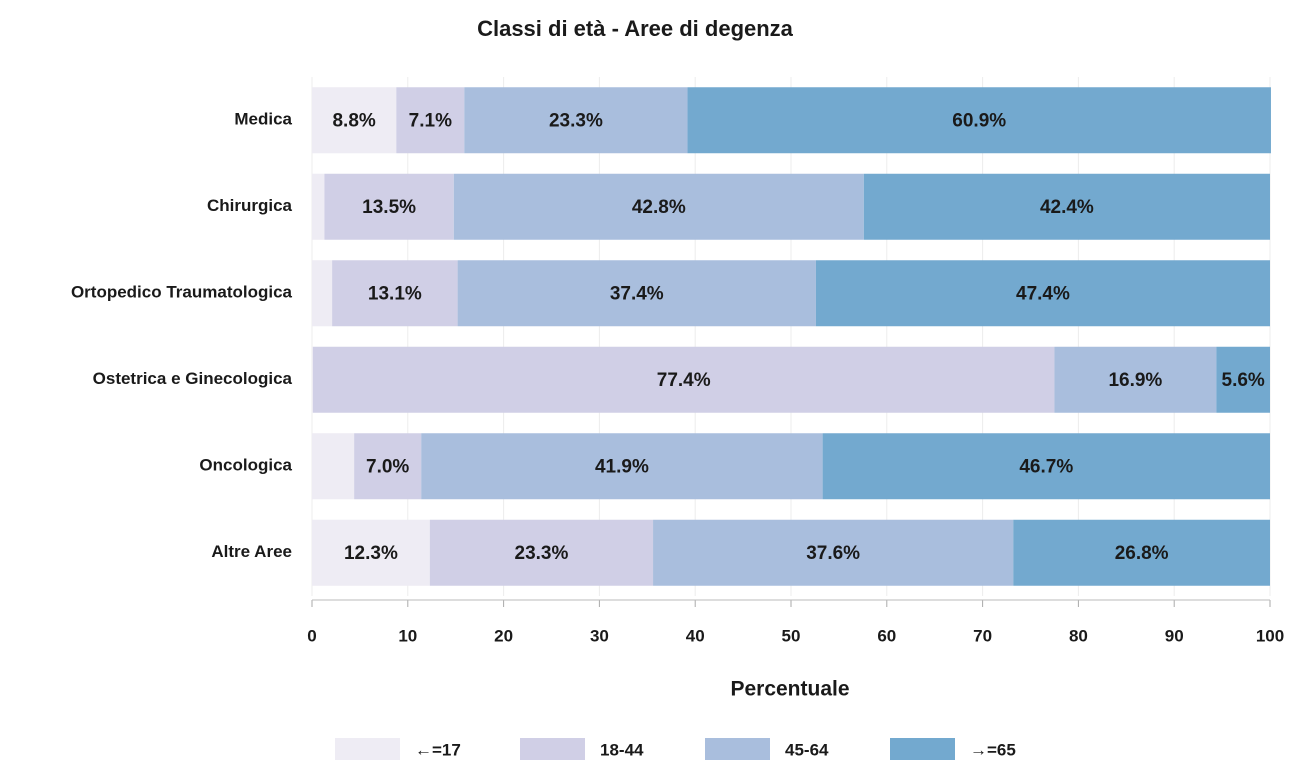  Describe the element at coordinates (599, 635) in the screenshot. I see `x-tick-label: 30` at that location.